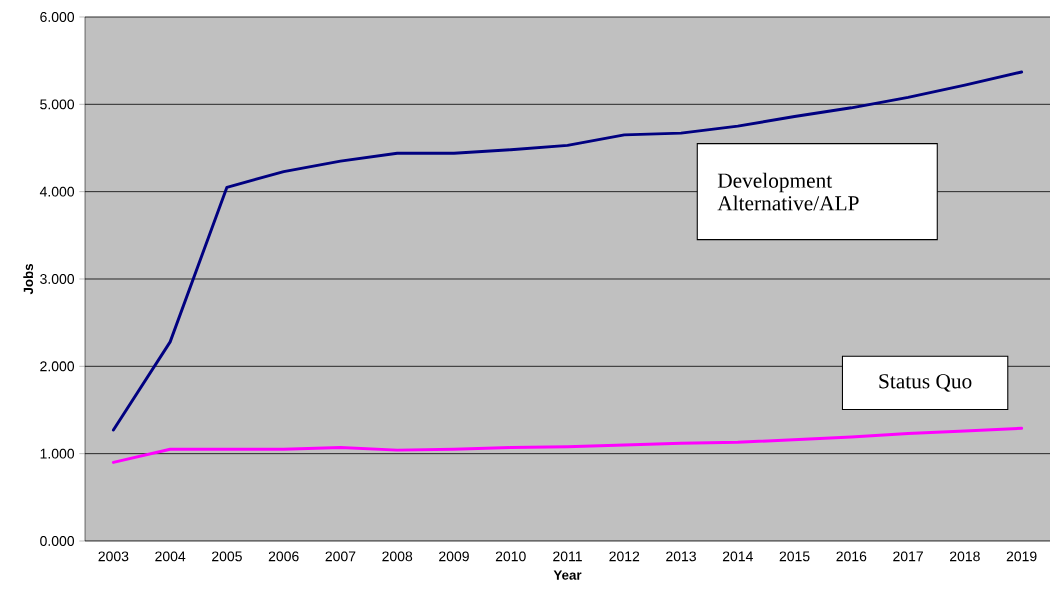 This screenshot has width=1052, height=602. Describe the element at coordinates (28, 279) in the screenshot. I see `y-axis-title: Jobs` at that location.